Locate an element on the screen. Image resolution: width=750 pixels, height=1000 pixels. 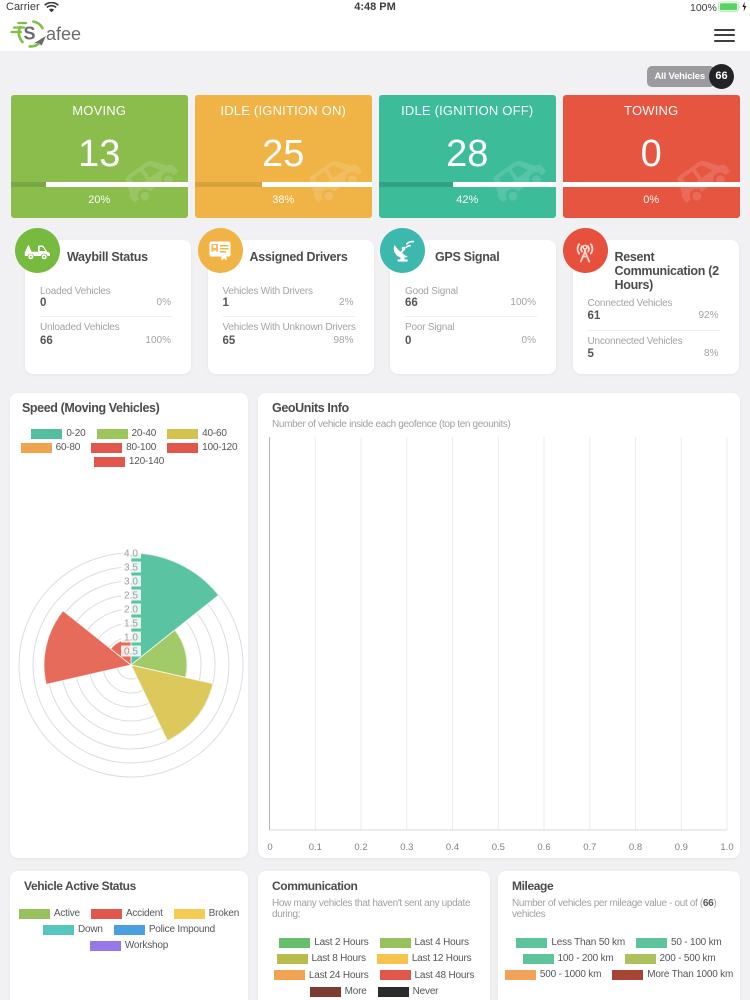
svg-text: 1.5 is located at coordinates (131, 624).